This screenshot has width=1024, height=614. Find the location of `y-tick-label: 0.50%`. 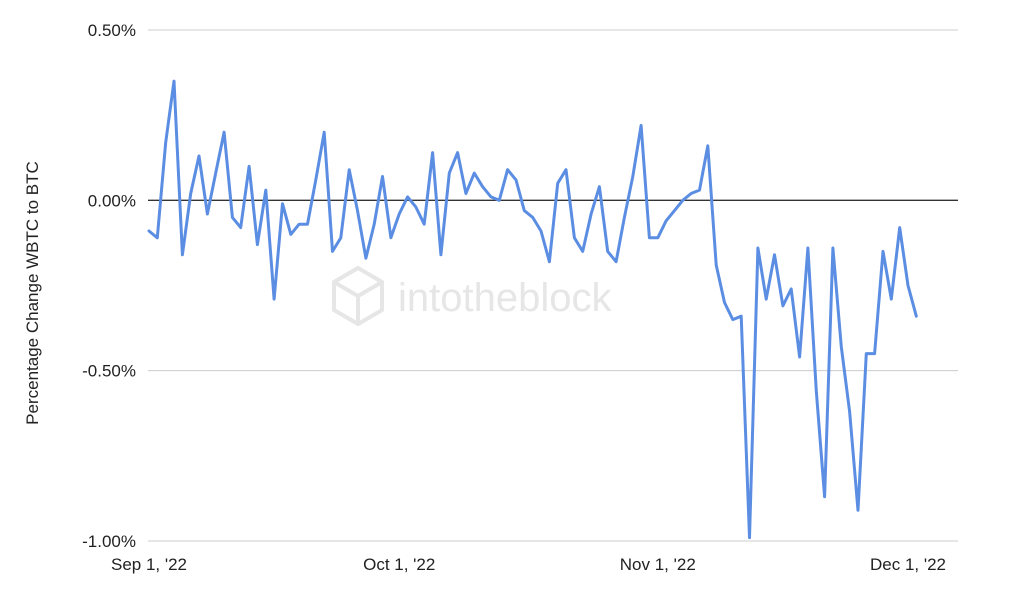

y-tick-label: 0.50% is located at coordinates (112, 30).